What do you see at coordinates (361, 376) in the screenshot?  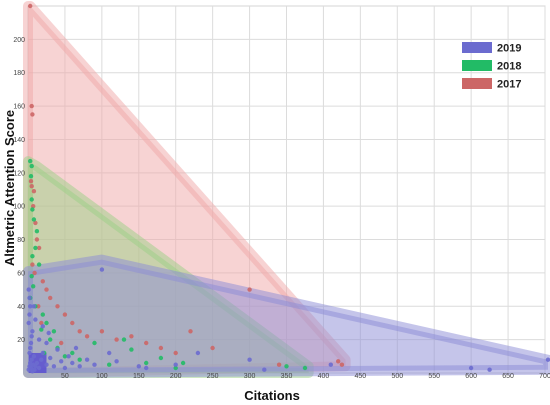 I see `x-tick-label: 450` at bounding box center [361, 376].